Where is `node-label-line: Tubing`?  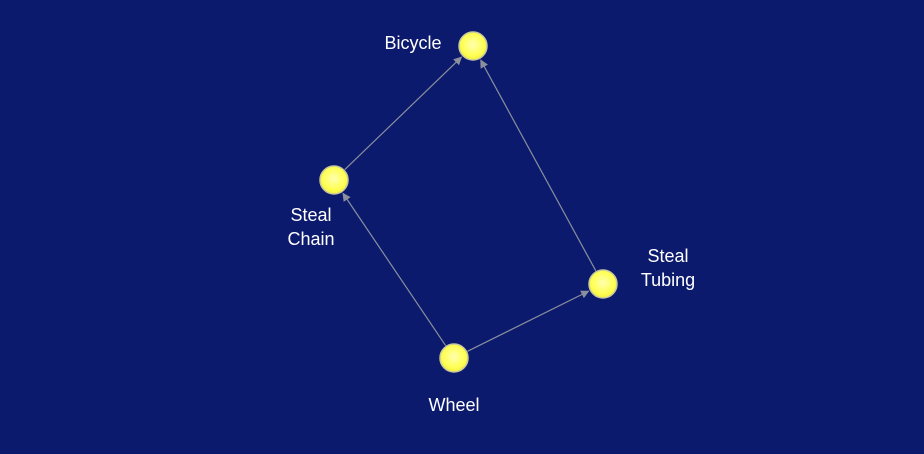 node-label-line: Tubing is located at coordinates (668, 280).